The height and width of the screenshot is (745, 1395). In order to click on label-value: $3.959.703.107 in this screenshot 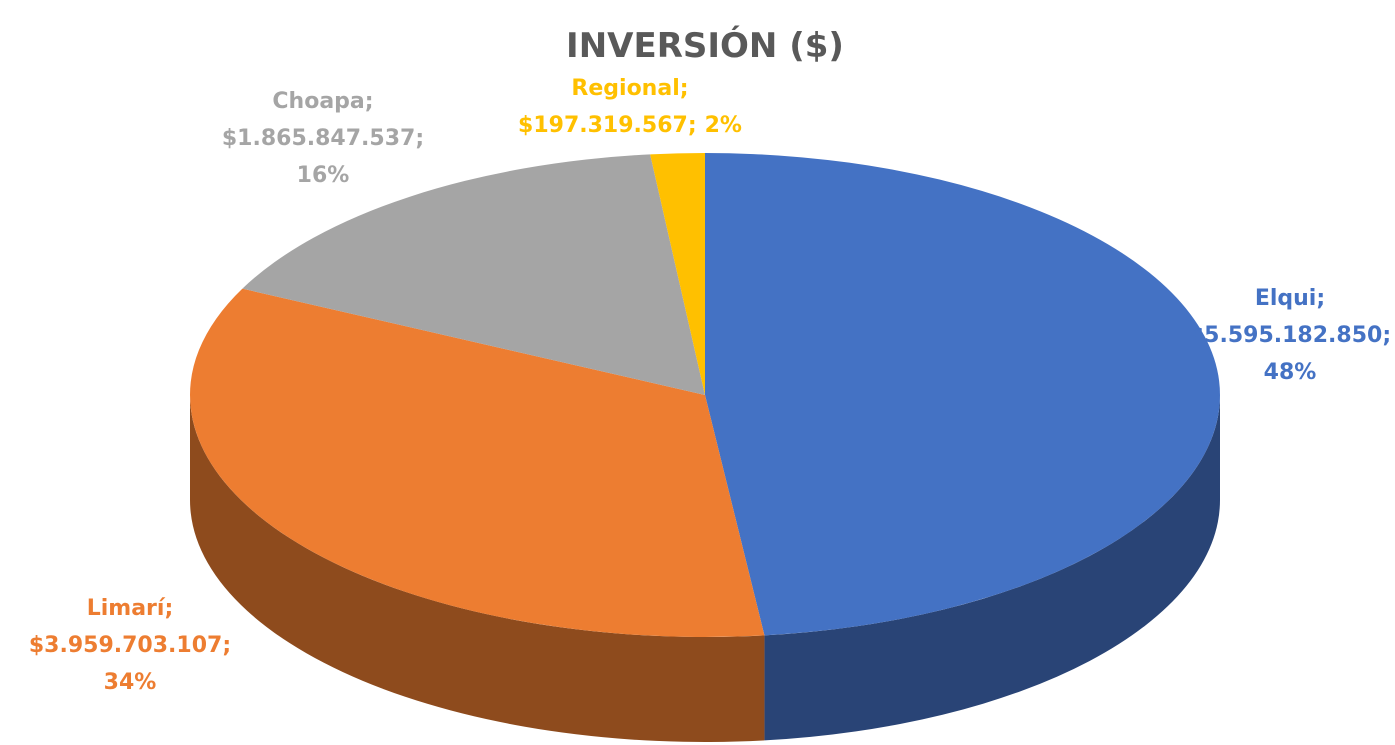, I will do `click(125, 645)`.